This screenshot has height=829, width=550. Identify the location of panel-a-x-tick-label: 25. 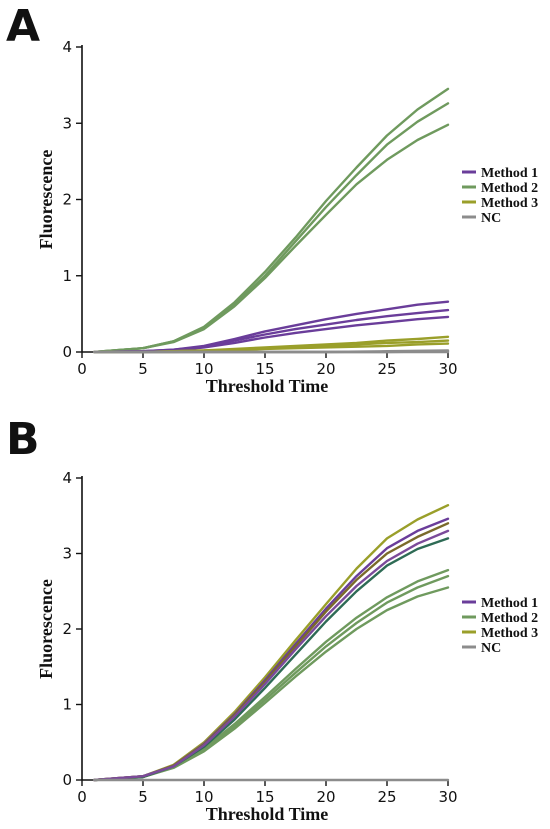
(386, 369).